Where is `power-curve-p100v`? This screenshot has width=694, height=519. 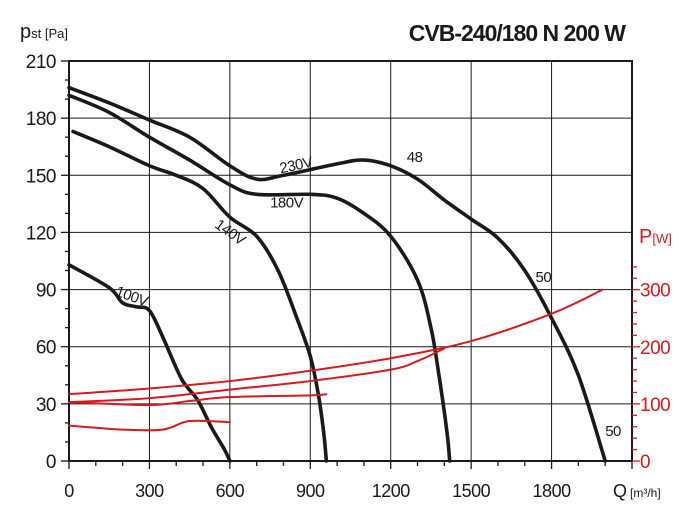
power-curve-p100v is located at coordinates (149, 425).